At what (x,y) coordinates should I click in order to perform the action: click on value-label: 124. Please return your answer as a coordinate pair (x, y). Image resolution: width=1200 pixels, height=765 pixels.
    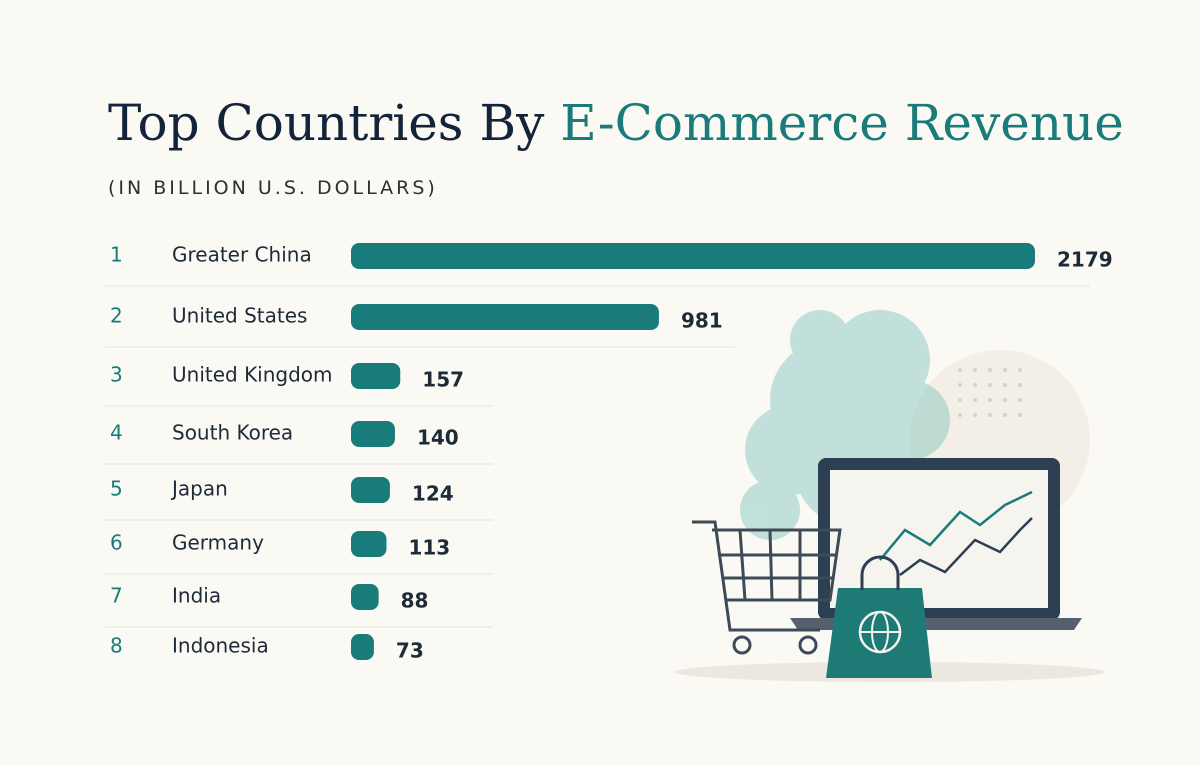
    Looking at the image, I should click on (433, 494).